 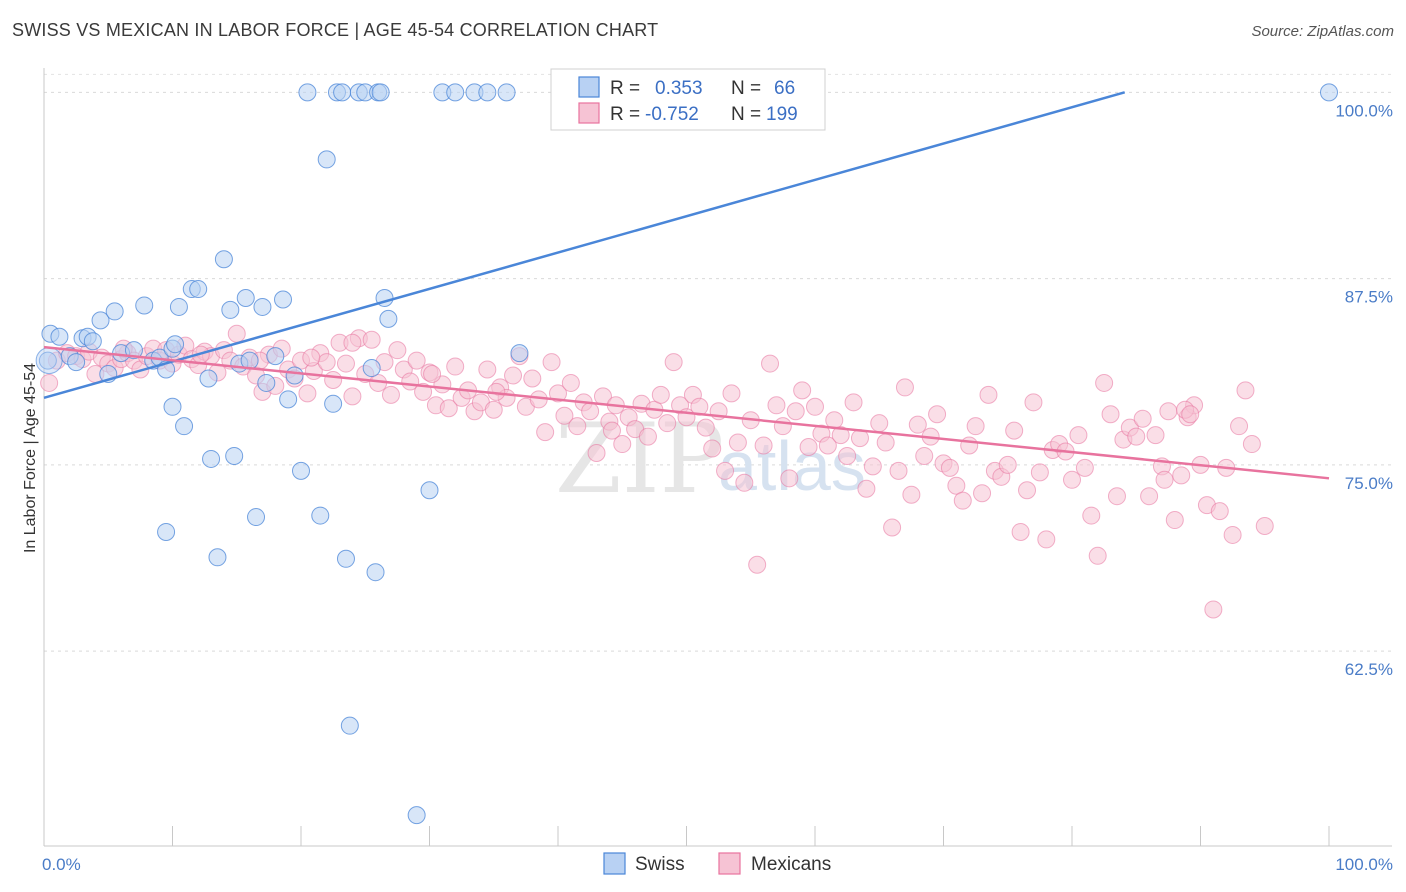 I want to click on source-label: Source: ZipAtlas.com, so click(x=1322, y=31).